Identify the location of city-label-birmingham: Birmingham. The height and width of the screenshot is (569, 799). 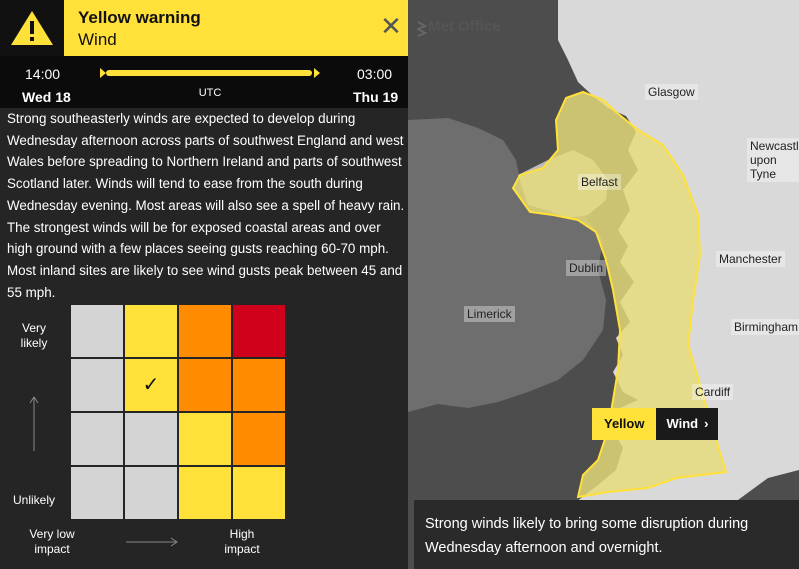
(765, 327).